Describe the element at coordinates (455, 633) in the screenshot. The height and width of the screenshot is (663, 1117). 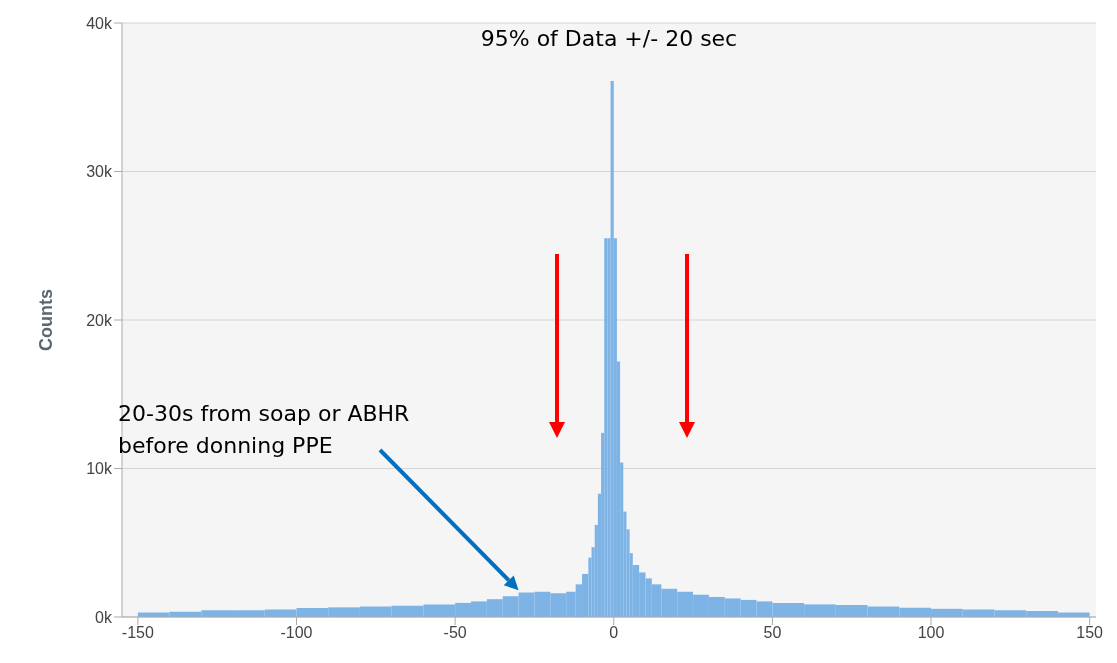
I see `x-tick-label: -50` at that location.